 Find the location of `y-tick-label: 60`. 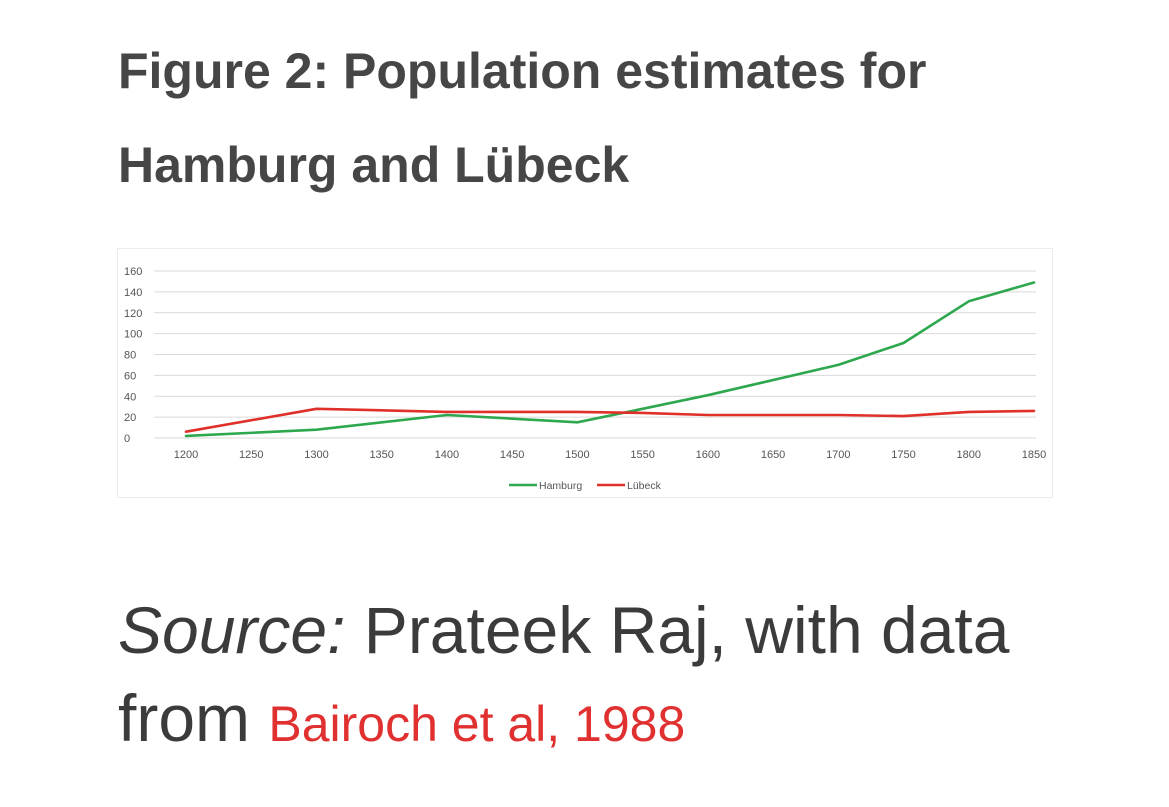

y-tick-label: 60 is located at coordinates (130, 376).